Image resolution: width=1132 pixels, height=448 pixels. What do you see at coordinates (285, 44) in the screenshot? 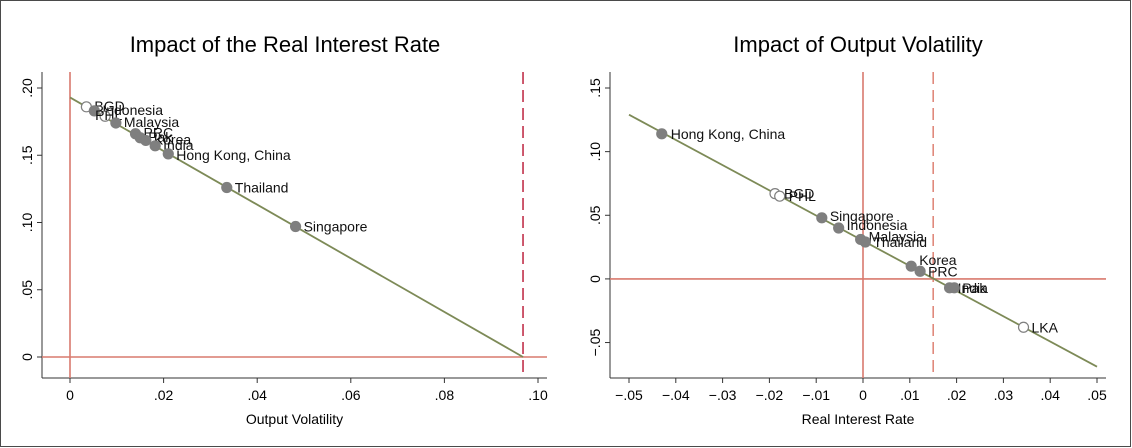
I see `chart-title: Impact of the Real Interest Rate` at bounding box center [285, 44].